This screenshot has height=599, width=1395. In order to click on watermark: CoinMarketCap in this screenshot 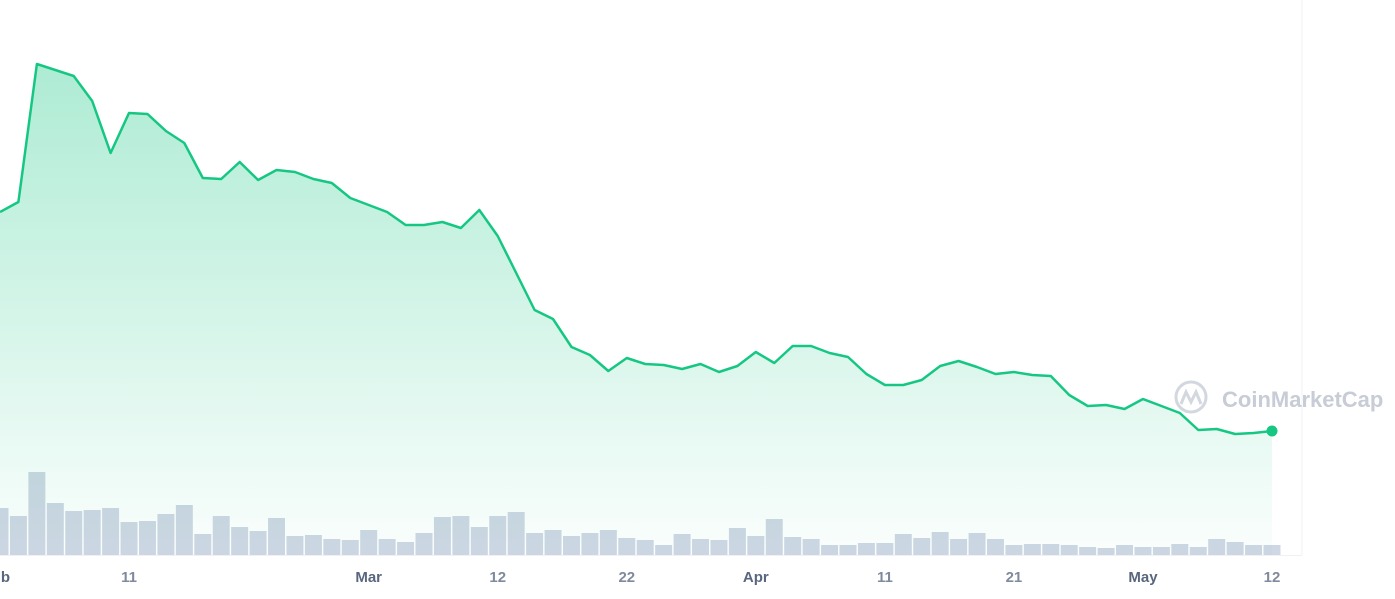, I will do `click(1278, 397)`.